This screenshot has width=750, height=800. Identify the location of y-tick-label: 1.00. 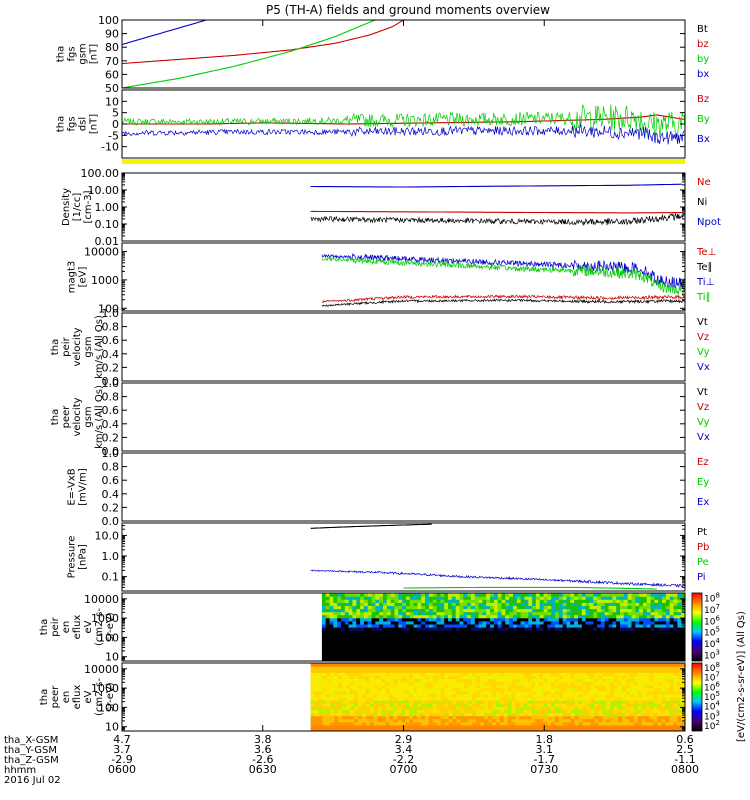
(107, 207).